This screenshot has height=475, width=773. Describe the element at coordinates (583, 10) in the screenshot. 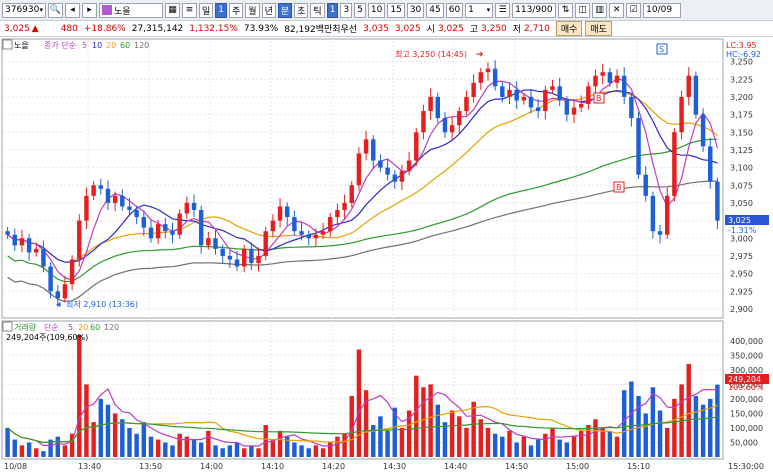

I see `overlay-icon: ◫` at that location.